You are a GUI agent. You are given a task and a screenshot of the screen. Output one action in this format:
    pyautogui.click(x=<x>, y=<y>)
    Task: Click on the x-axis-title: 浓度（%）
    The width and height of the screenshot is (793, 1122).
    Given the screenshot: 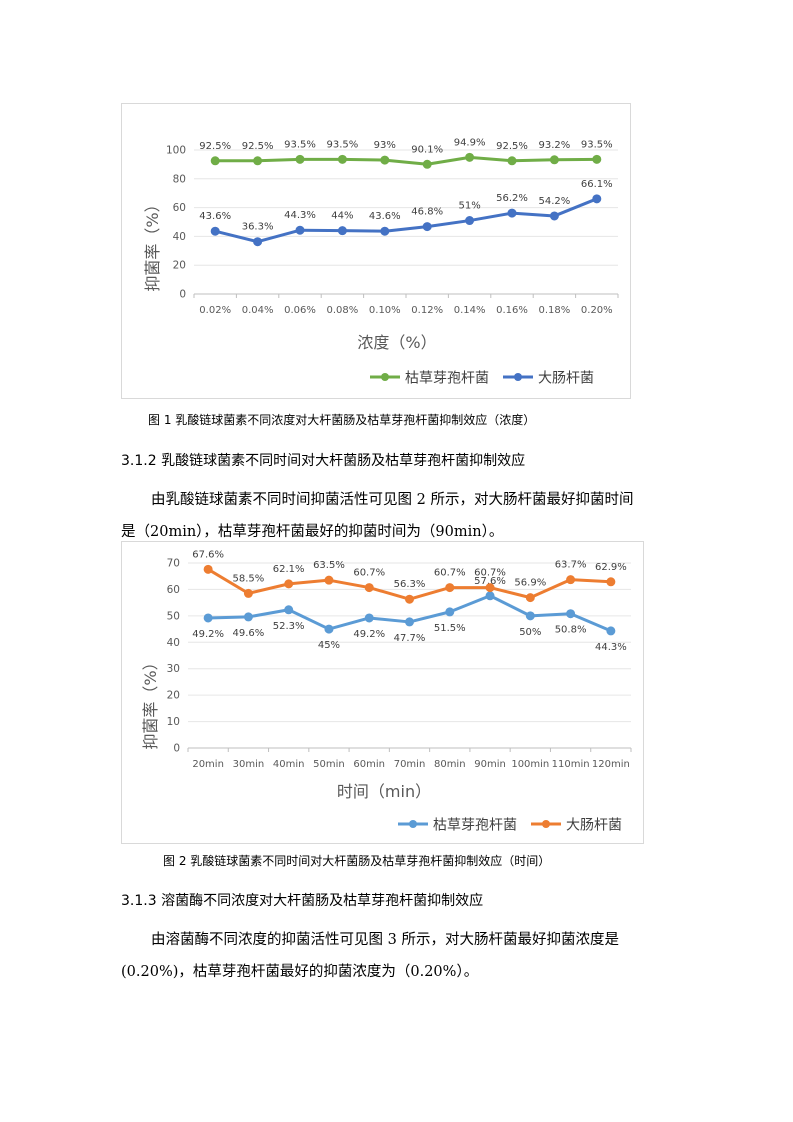 What is the action you would take?
    pyautogui.click(x=396, y=342)
    